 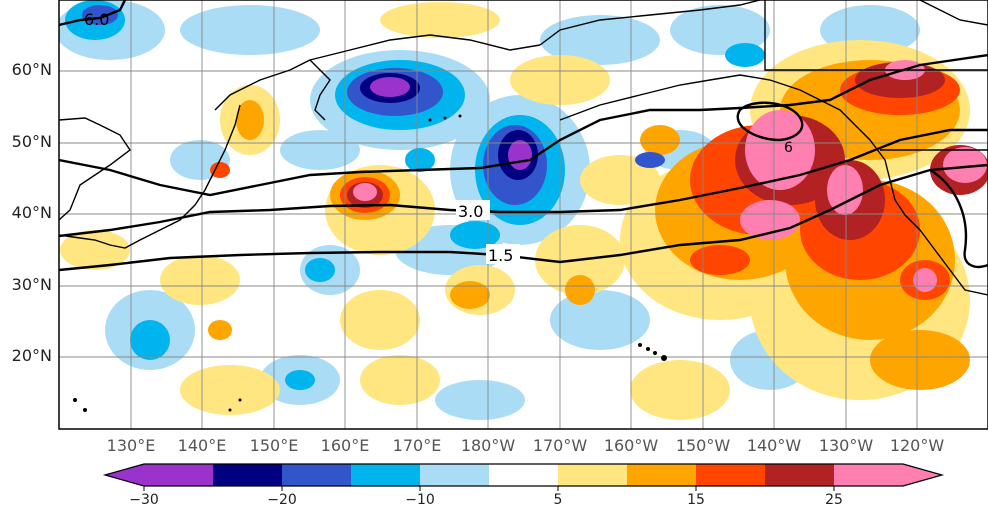 What do you see at coordinates (96, 19) in the screenshot?
I see `contour-label-6.0: 6.0` at bounding box center [96, 19].